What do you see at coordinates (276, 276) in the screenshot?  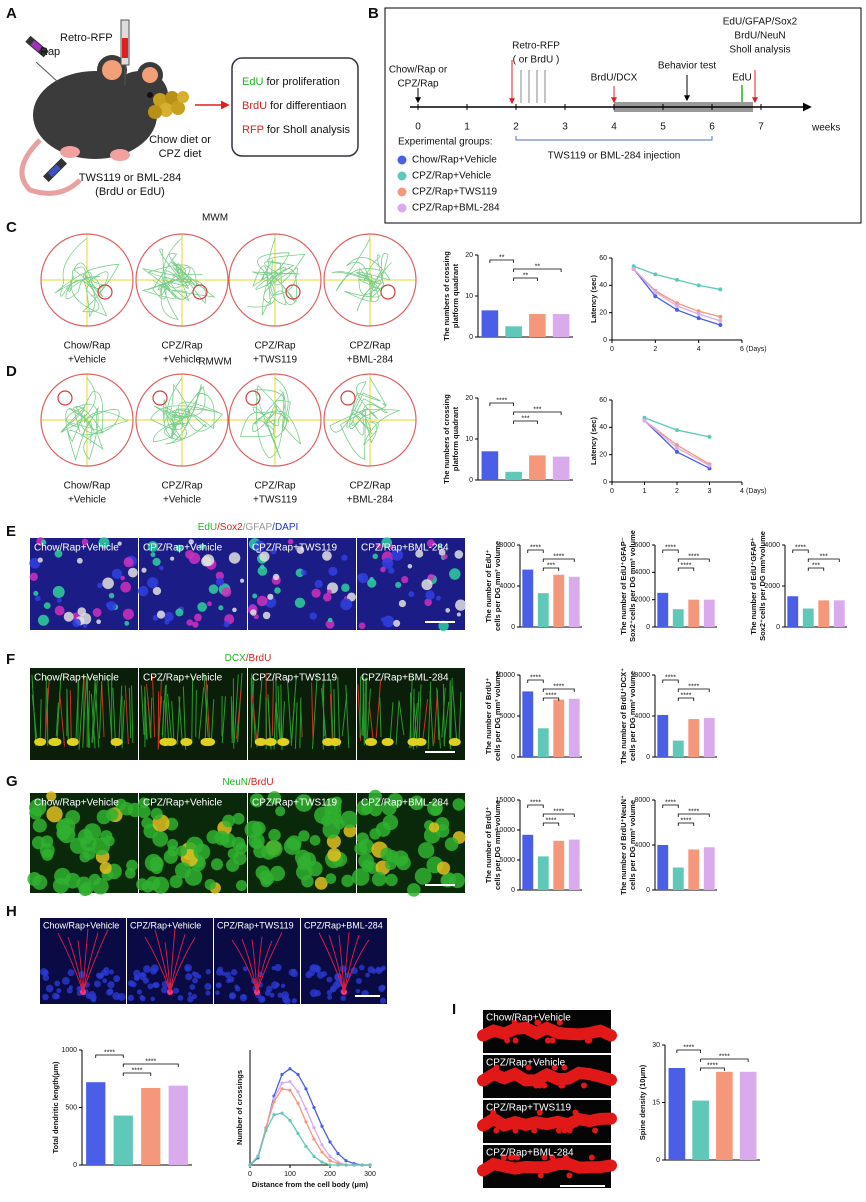 I see `swim-path` at bounding box center [276, 276].